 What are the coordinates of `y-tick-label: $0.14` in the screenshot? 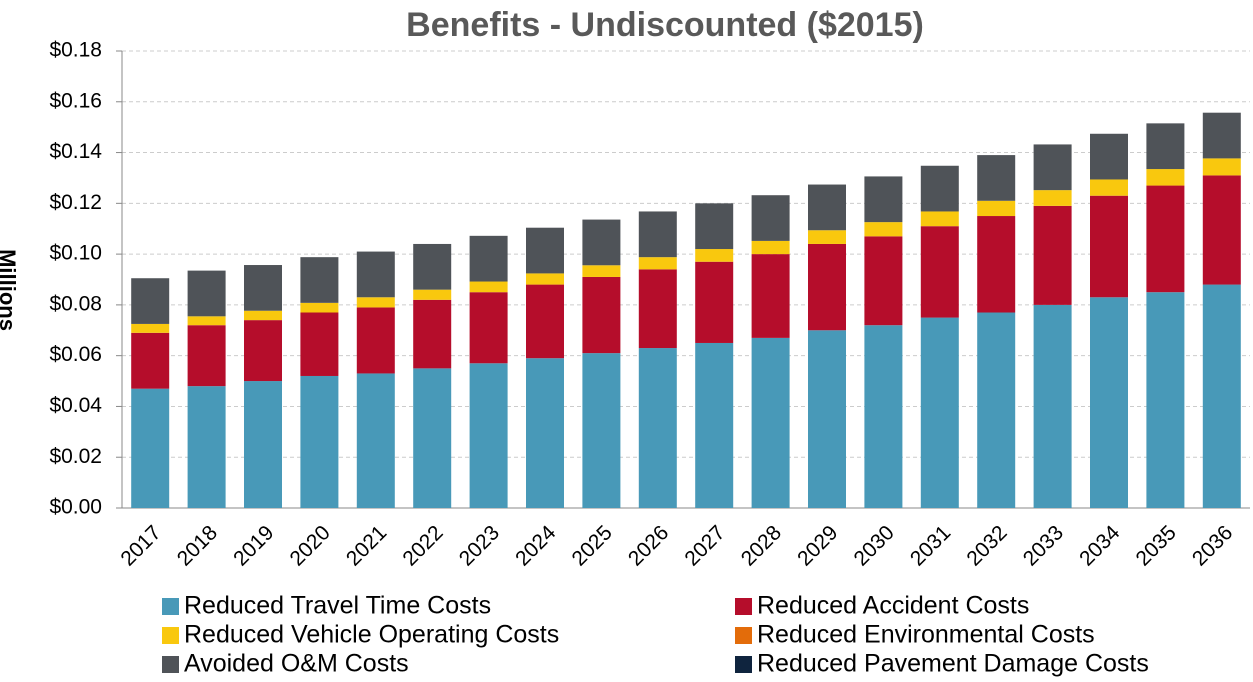 It's located at (75, 151).